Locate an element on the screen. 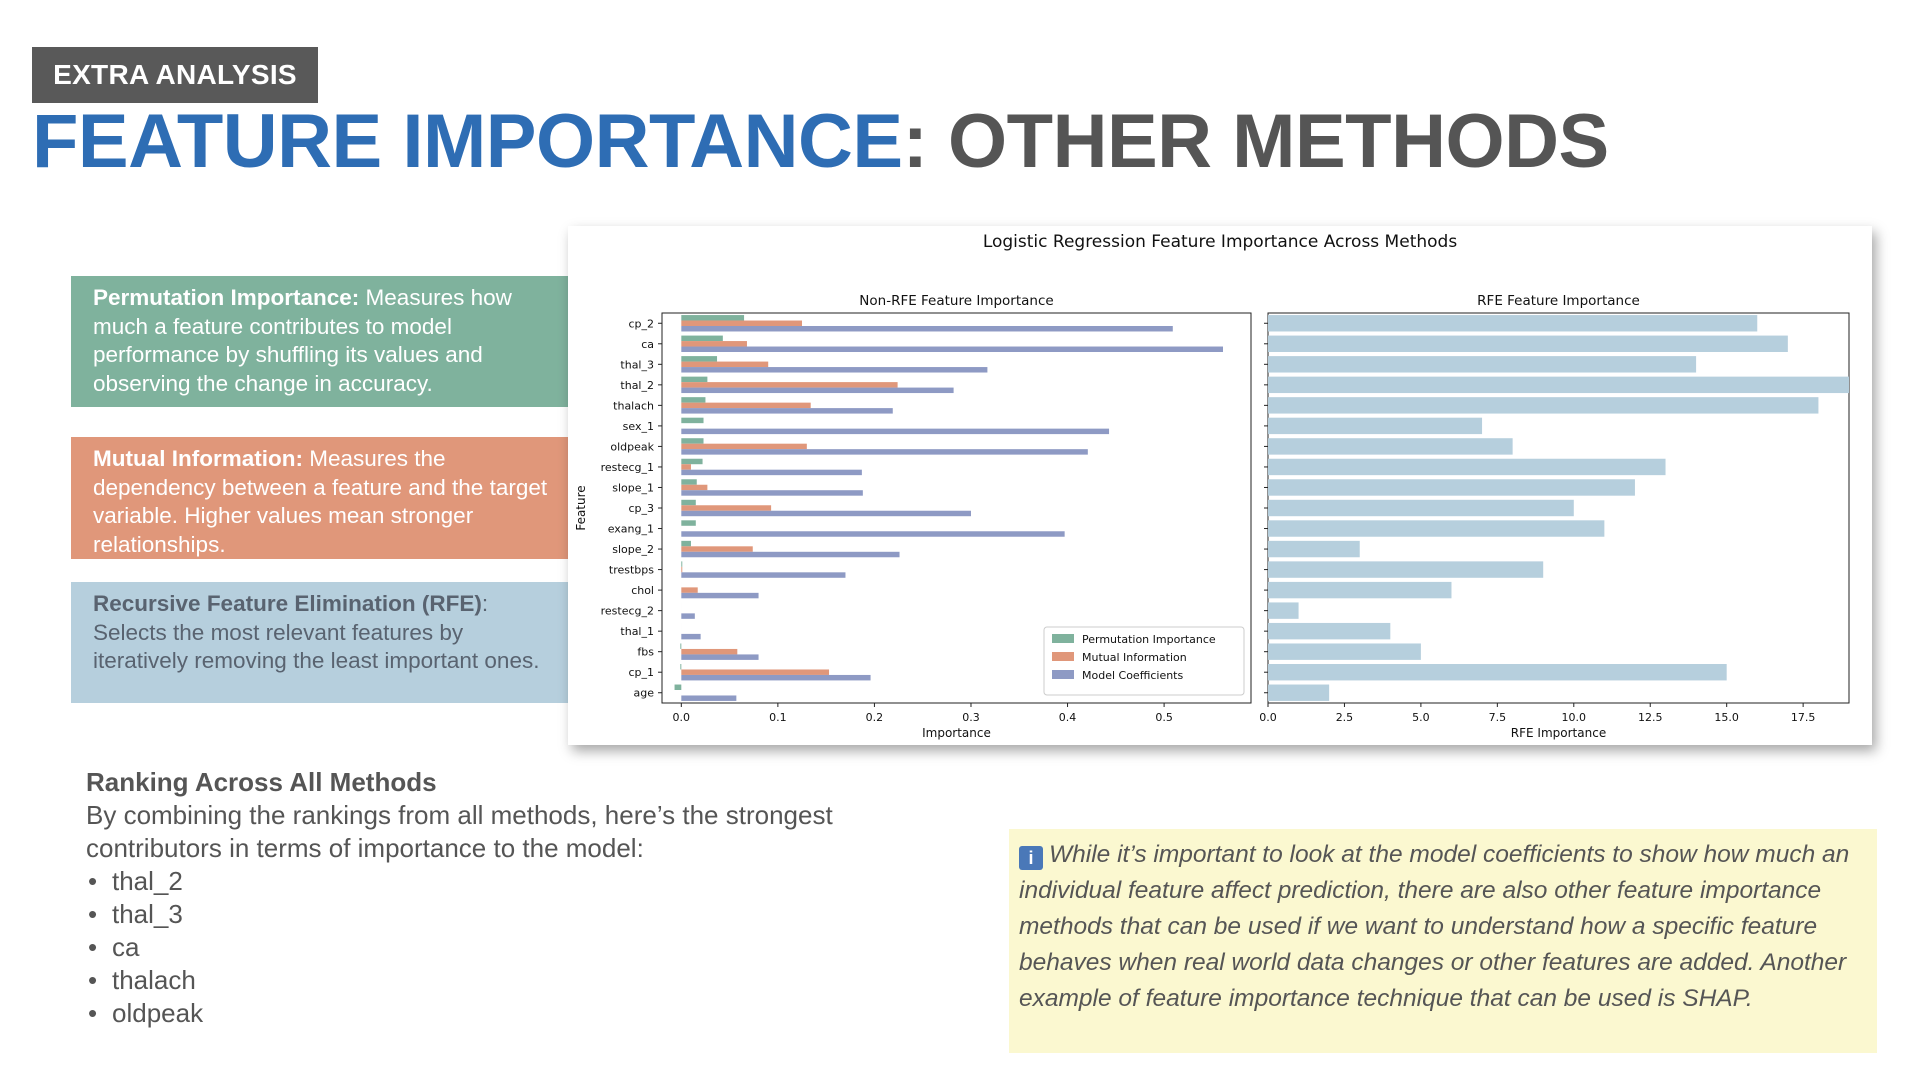 Image resolution: width=1920 pixels, height=1080 pixels. y-tick-label: cp_2 is located at coordinates (641, 323).